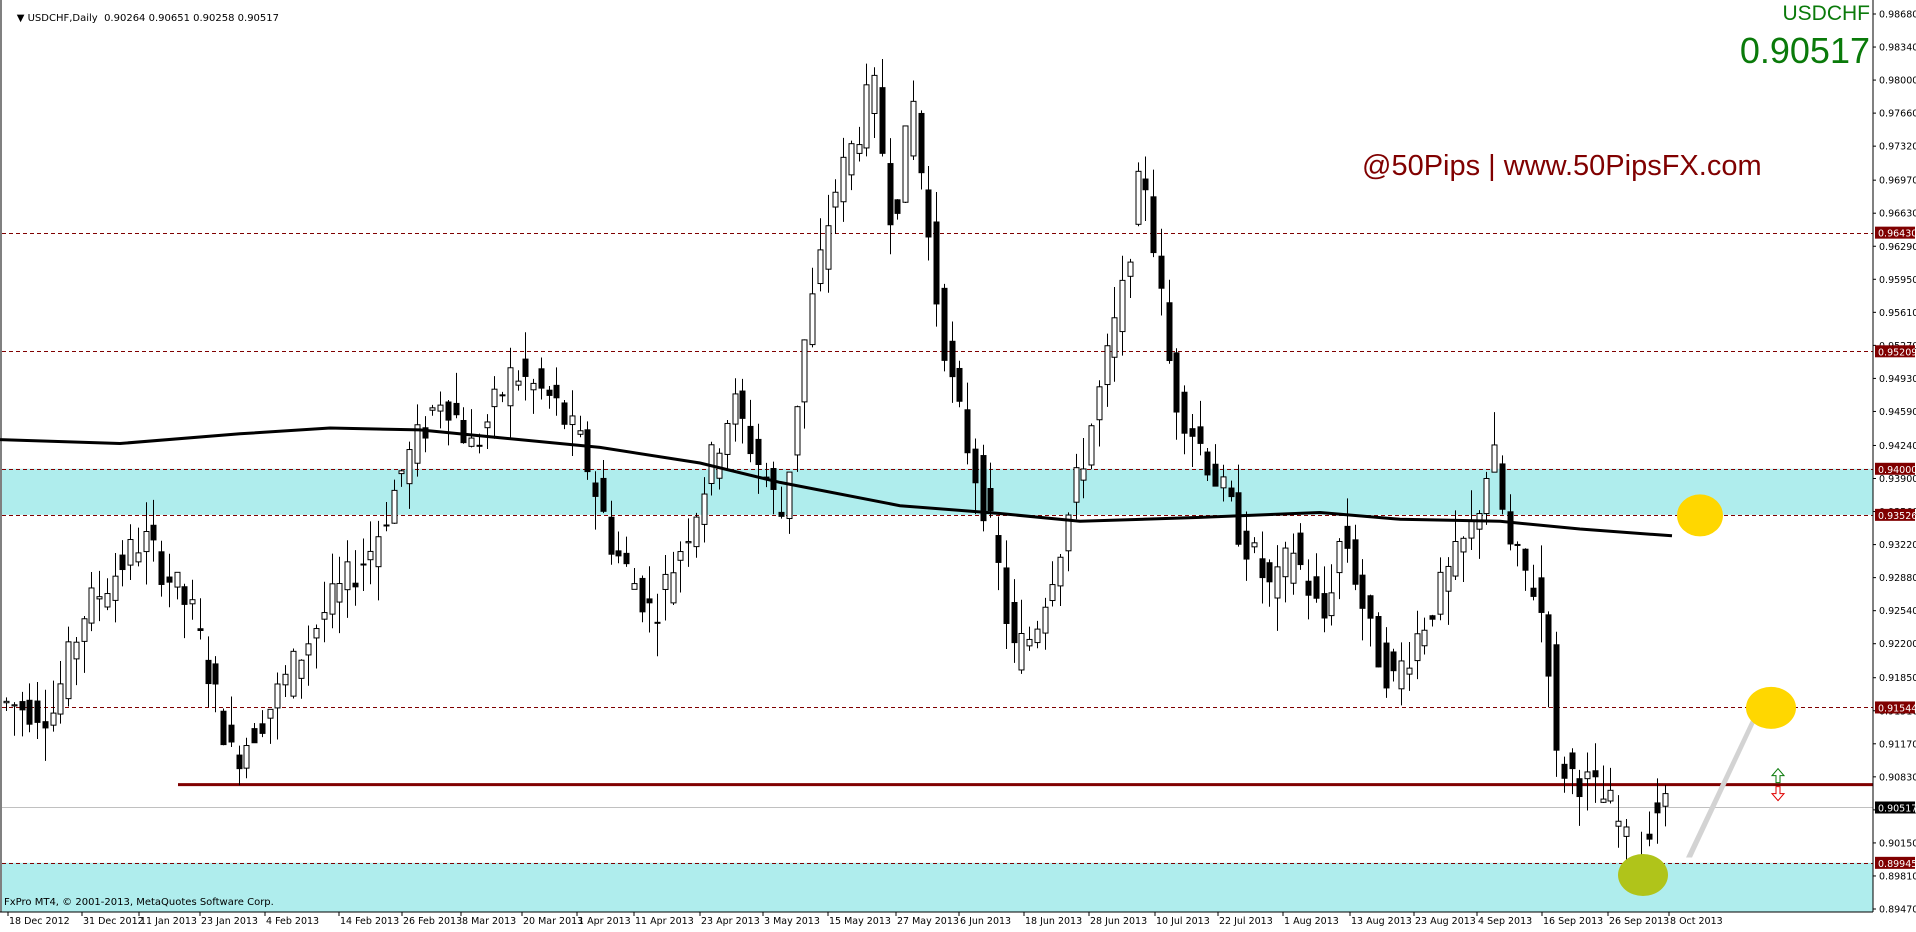  I want to click on svg-text: 0.91544, so click(1897, 708).